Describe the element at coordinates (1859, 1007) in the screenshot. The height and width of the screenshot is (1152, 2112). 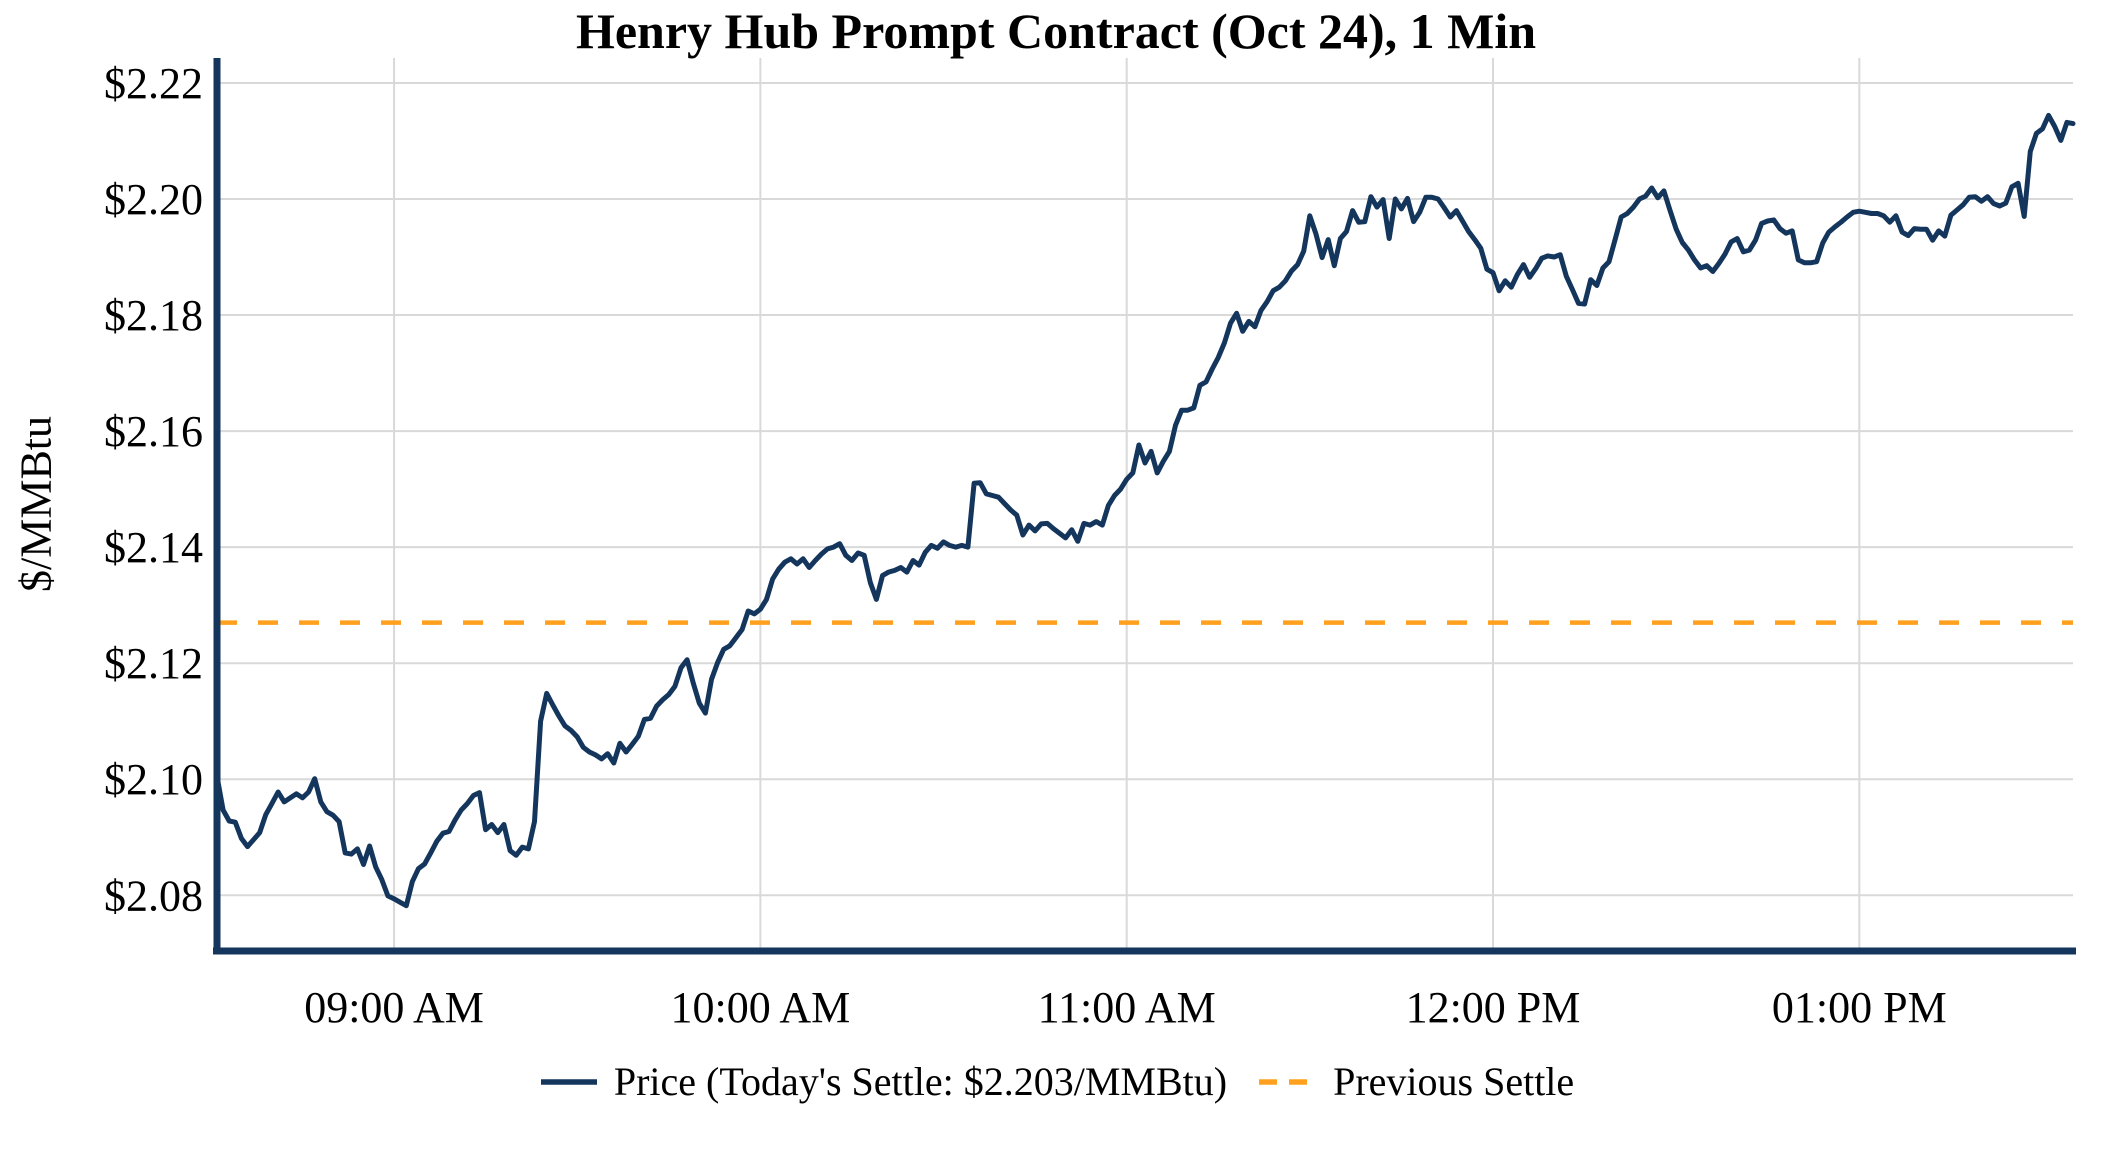
I see `x-tick-label: 01:00 PM` at that location.